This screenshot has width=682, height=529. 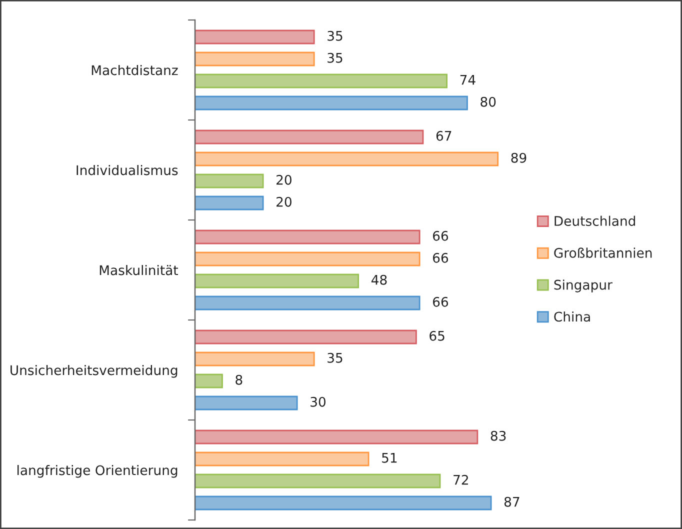 What do you see at coordinates (603, 253) in the screenshot?
I see `legend-label: Großbritannien` at bounding box center [603, 253].